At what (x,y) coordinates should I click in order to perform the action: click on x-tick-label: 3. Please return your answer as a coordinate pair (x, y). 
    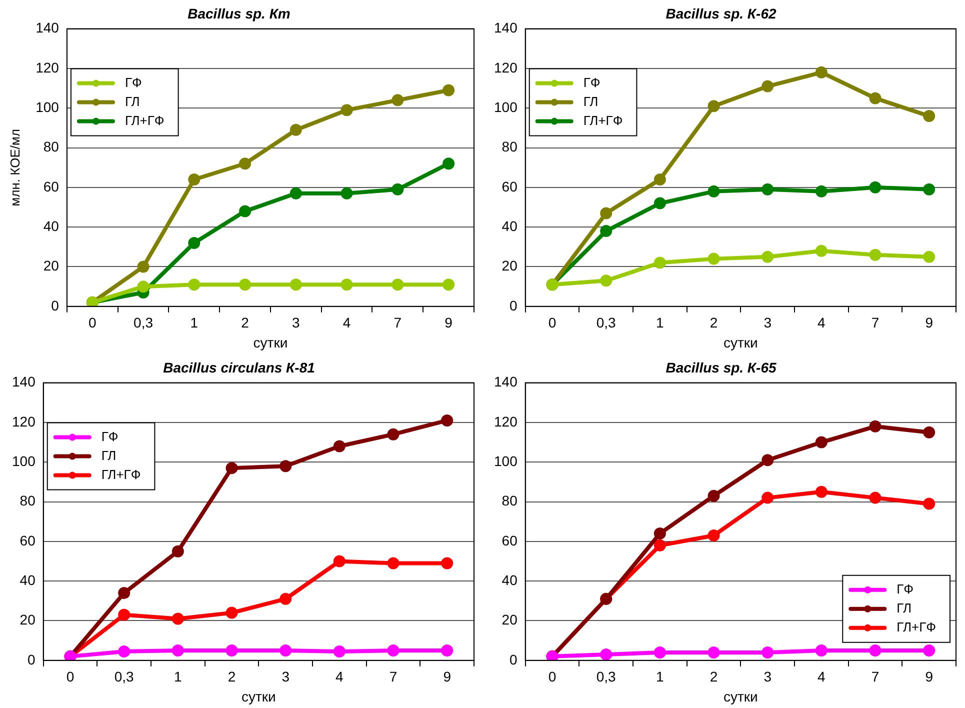
    Looking at the image, I should click on (286, 676).